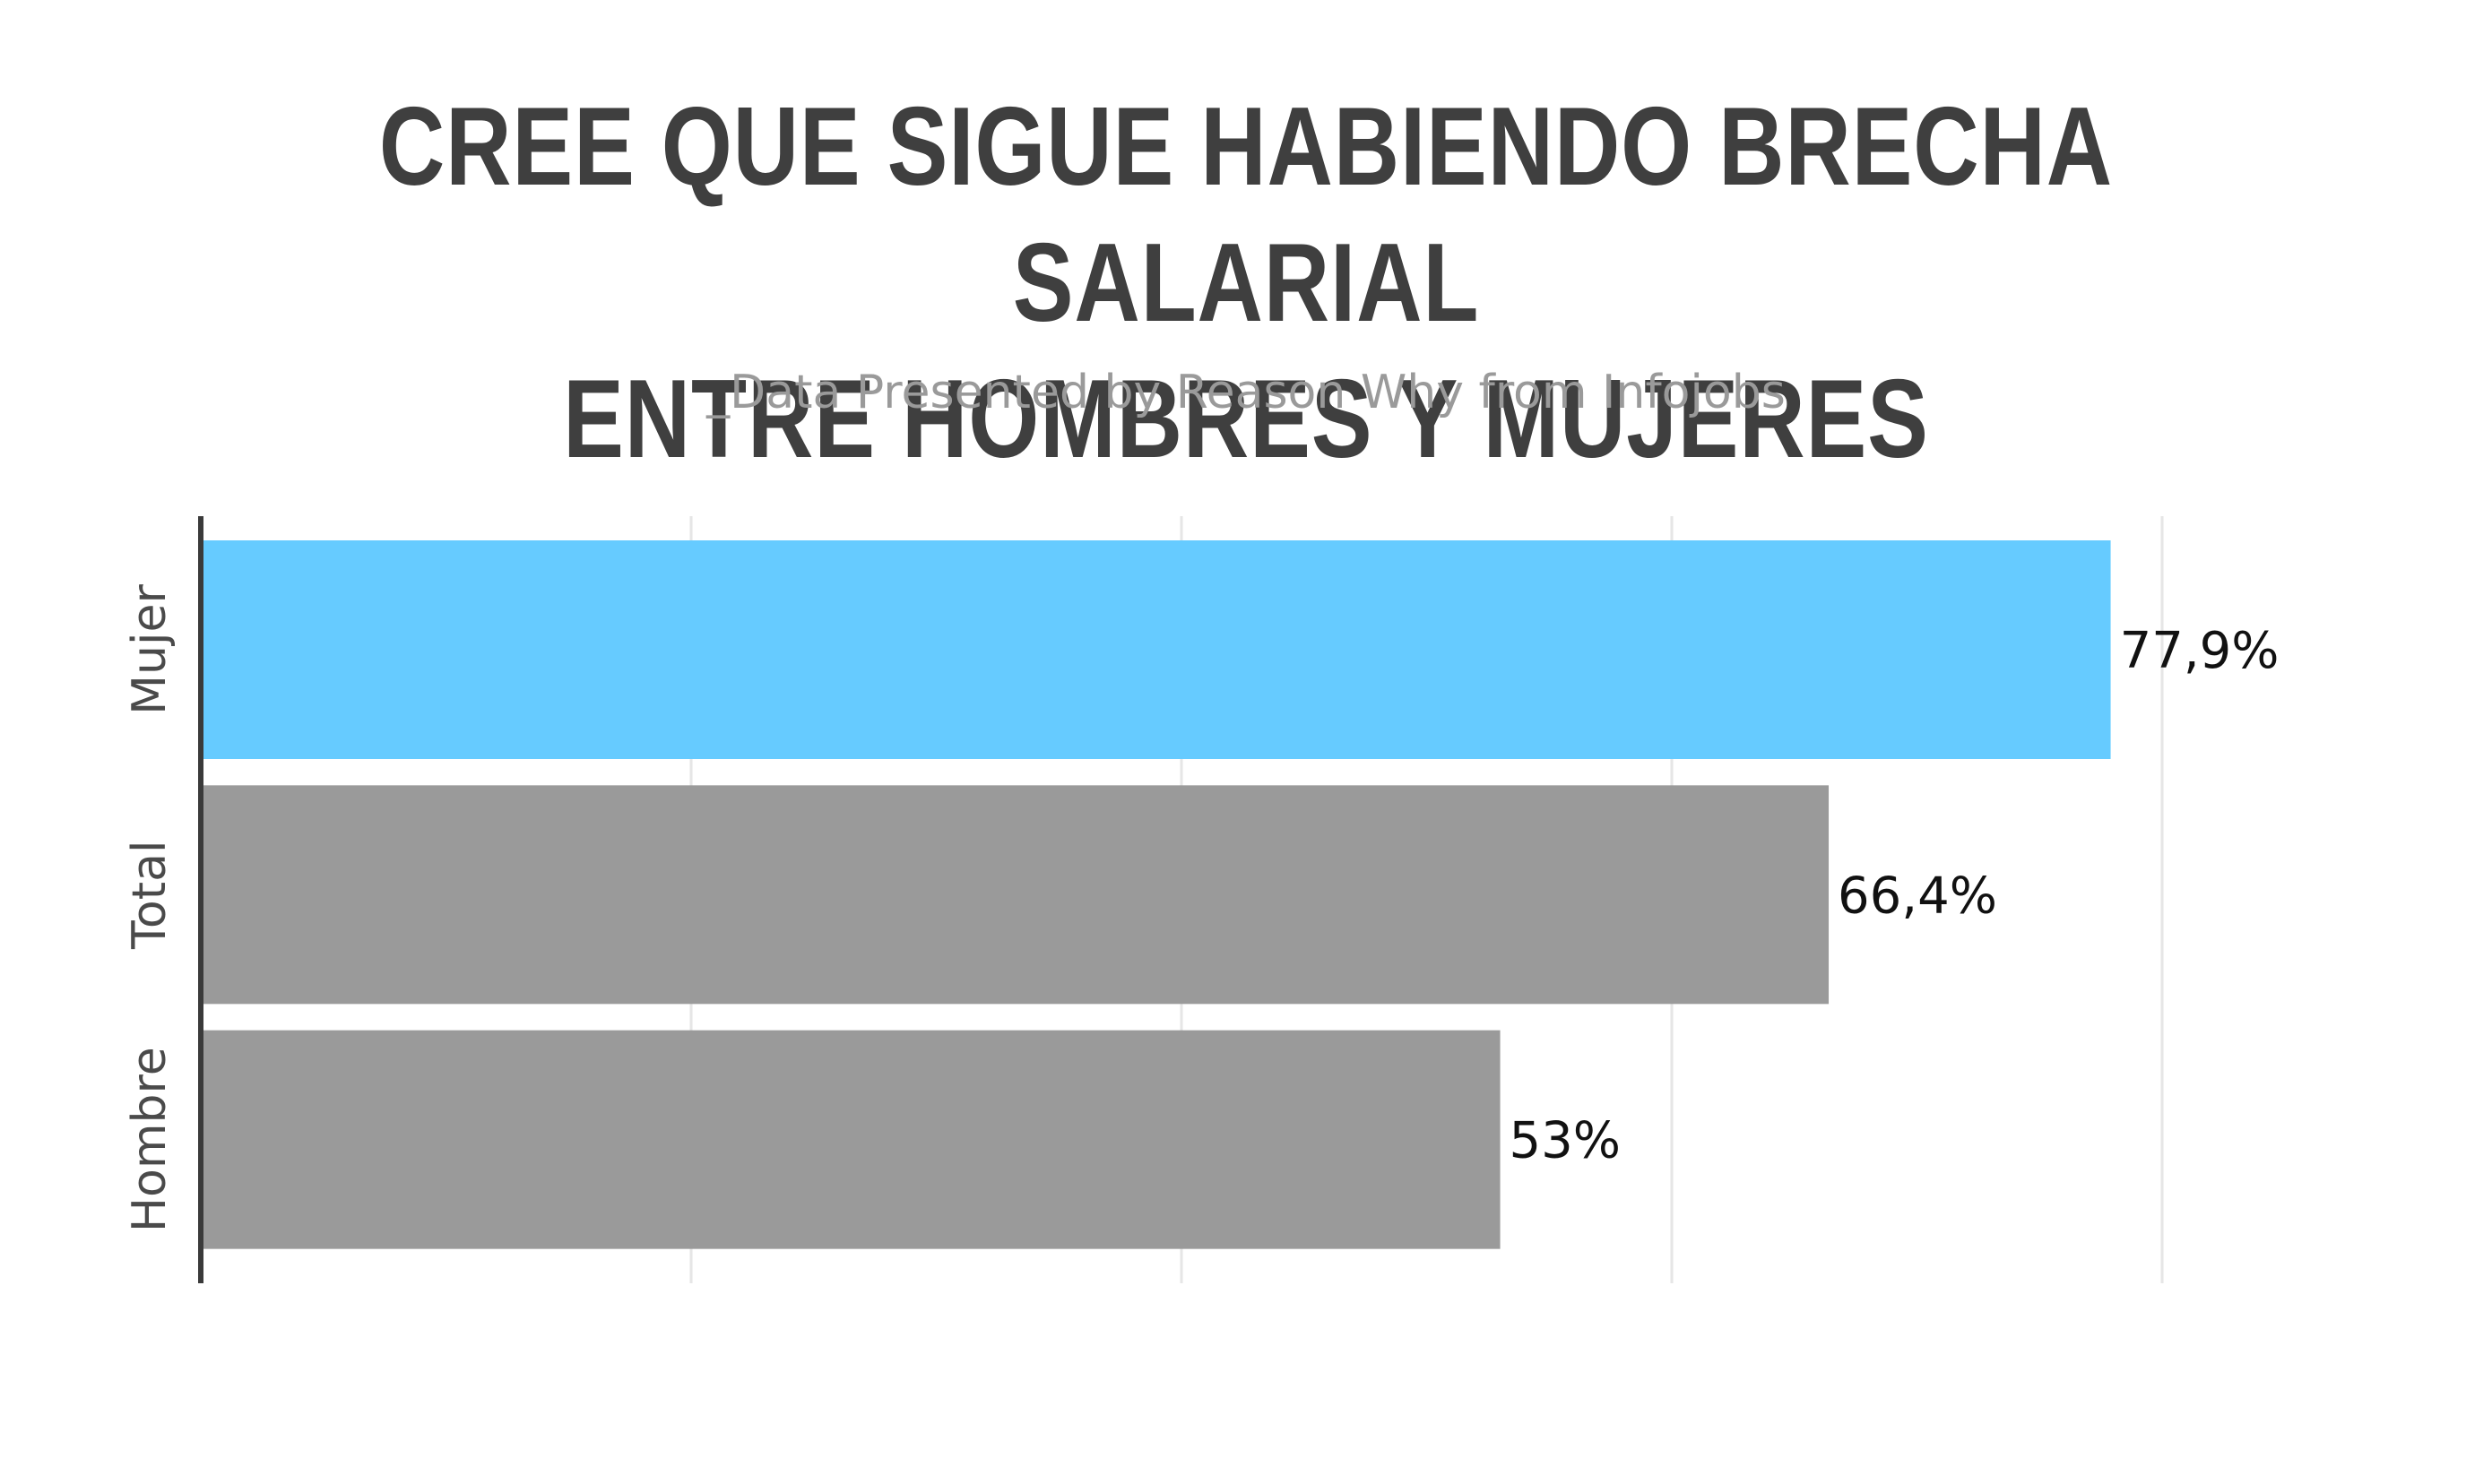  Describe the element at coordinates (150, 1139) in the screenshot. I see `category-label-hombre: Hombre` at that location.